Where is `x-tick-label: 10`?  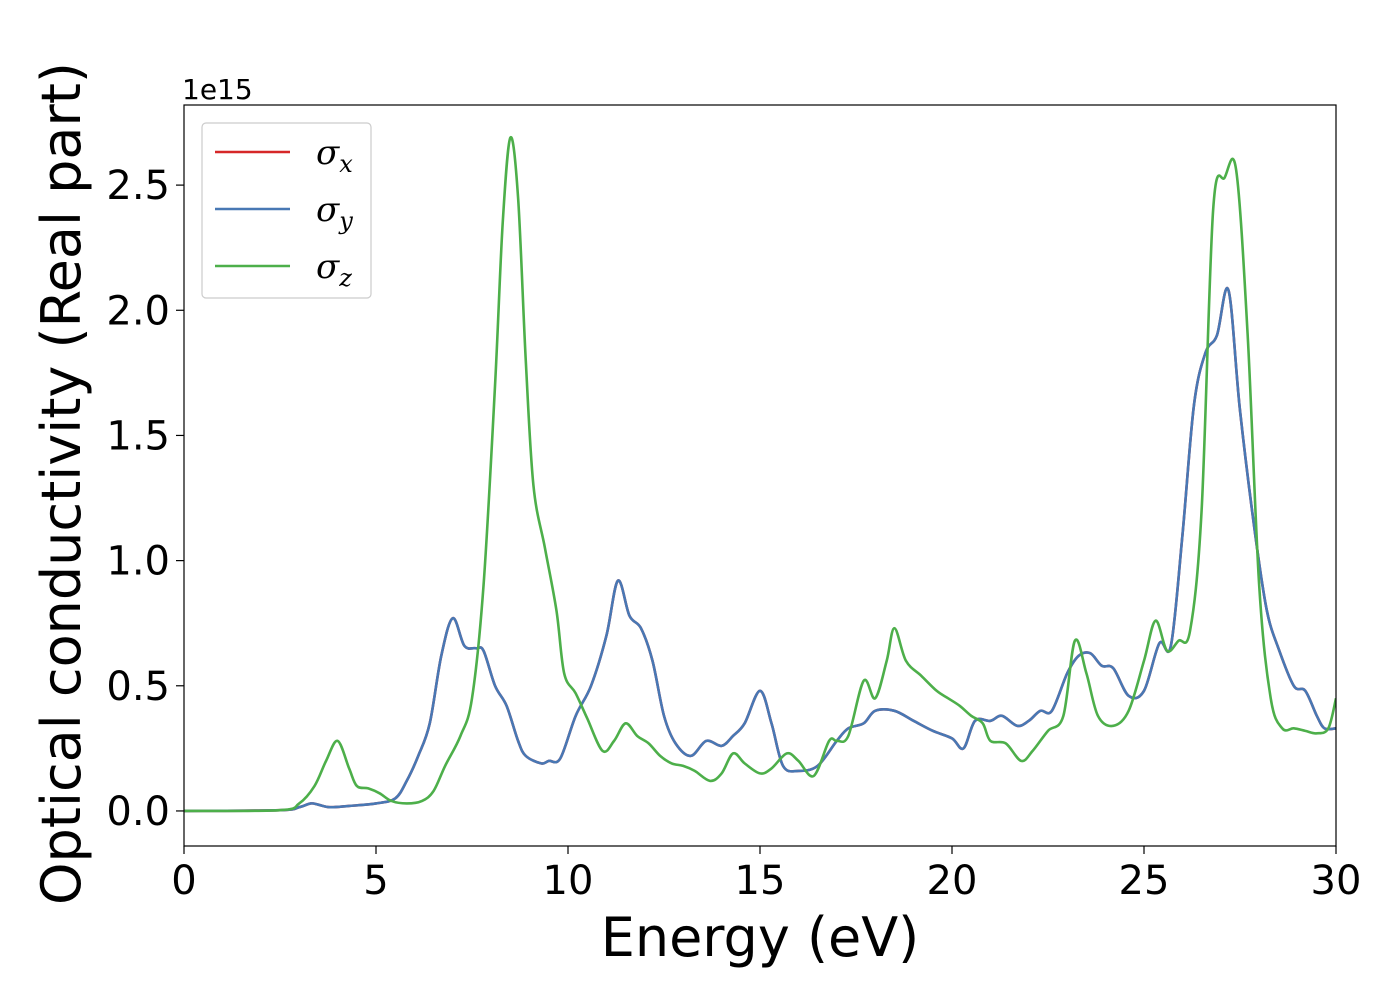 x-tick-label: 10 is located at coordinates (568, 881).